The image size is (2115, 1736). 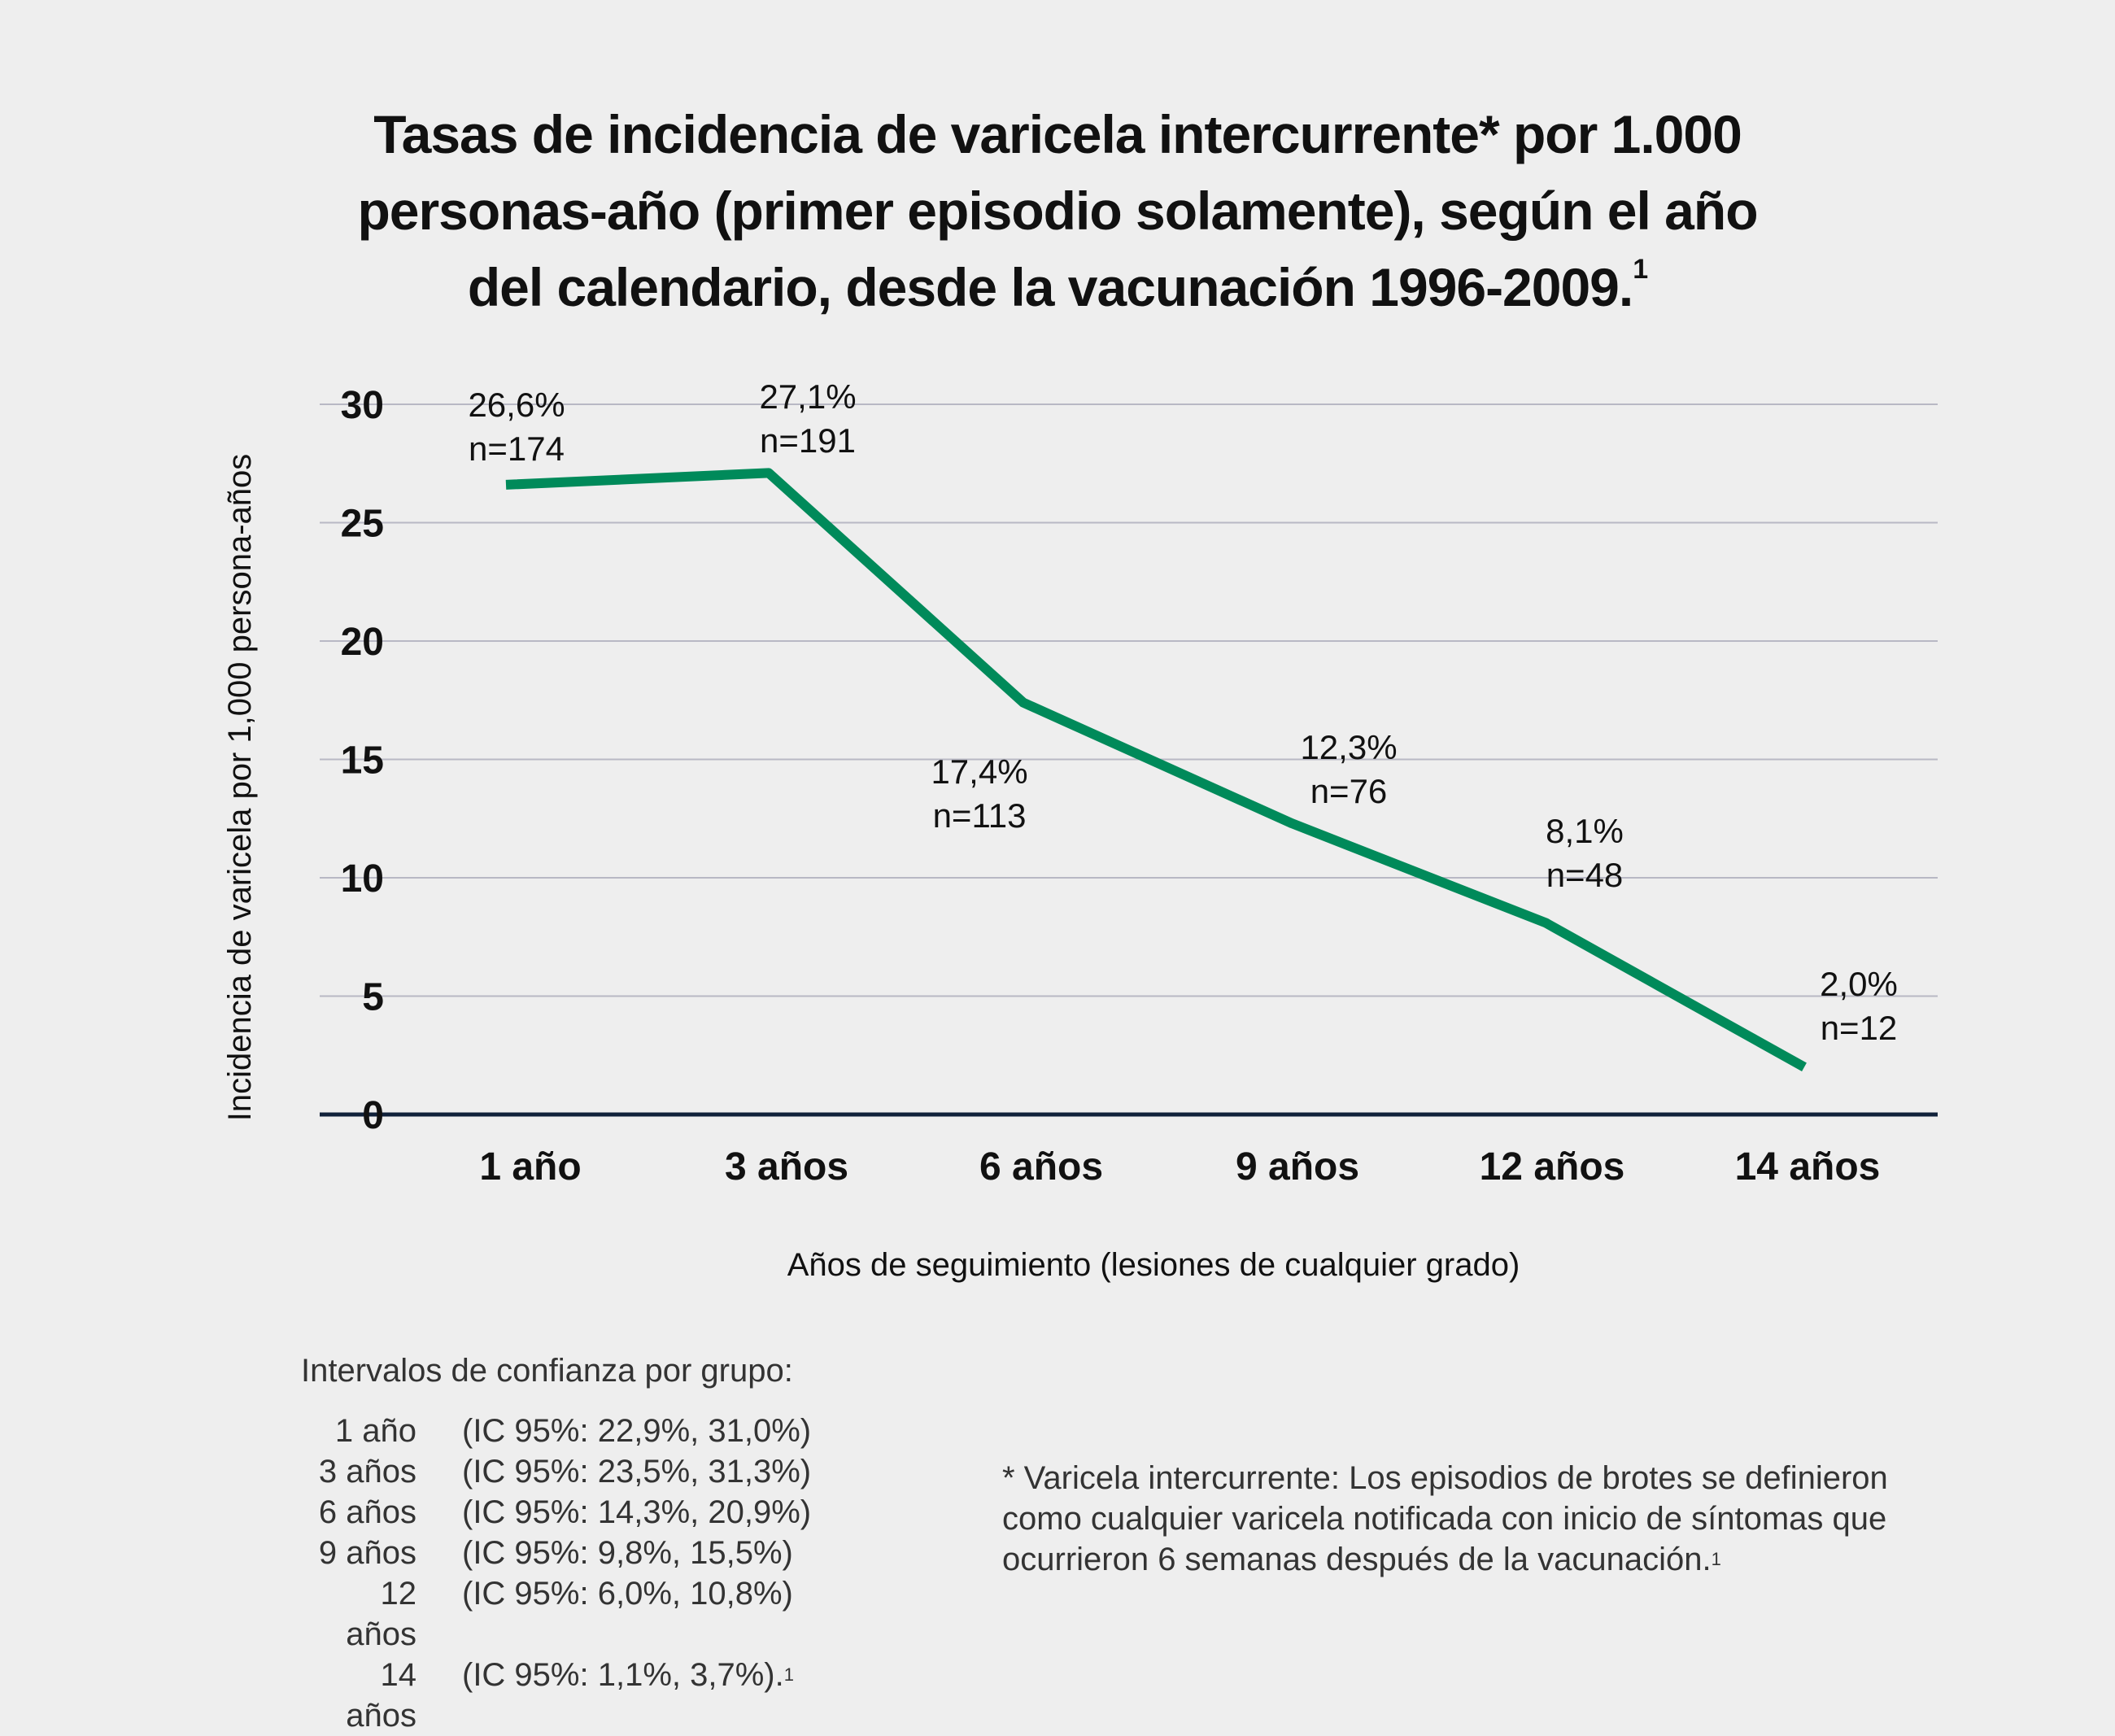 What do you see at coordinates (375, 1431) in the screenshot?
I see `ci-group-label: 1 año` at bounding box center [375, 1431].